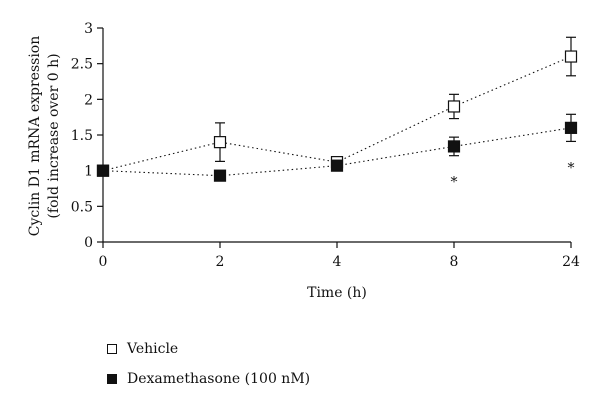 This screenshot has height=403, width=600. Describe the element at coordinates (35, 136) in the screenshot. I see `y-axis-title-line1: Cyclin D1 mRNA expression` at that location.